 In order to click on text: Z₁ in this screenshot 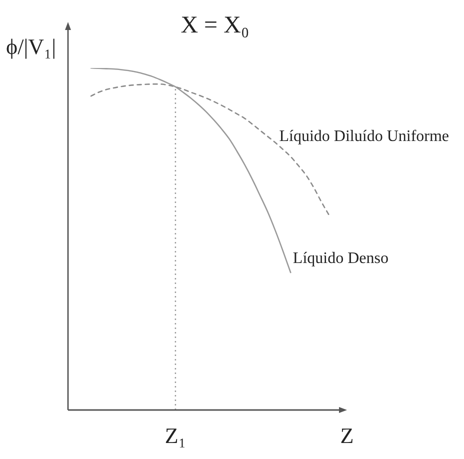, I will do `click(175, 435)`.